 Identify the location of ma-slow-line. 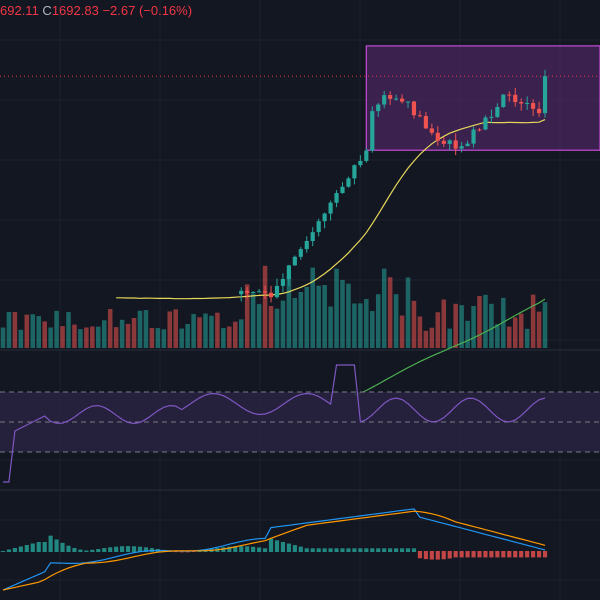
(450, 347).